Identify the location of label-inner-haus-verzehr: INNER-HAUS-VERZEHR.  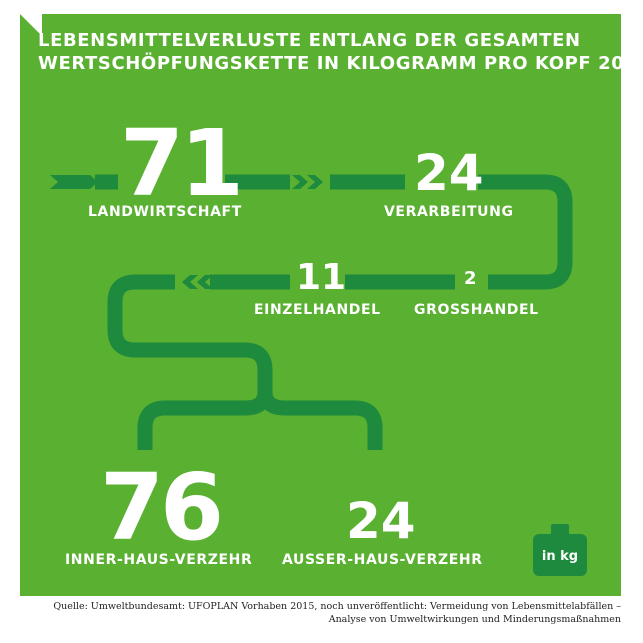
(159, 560).